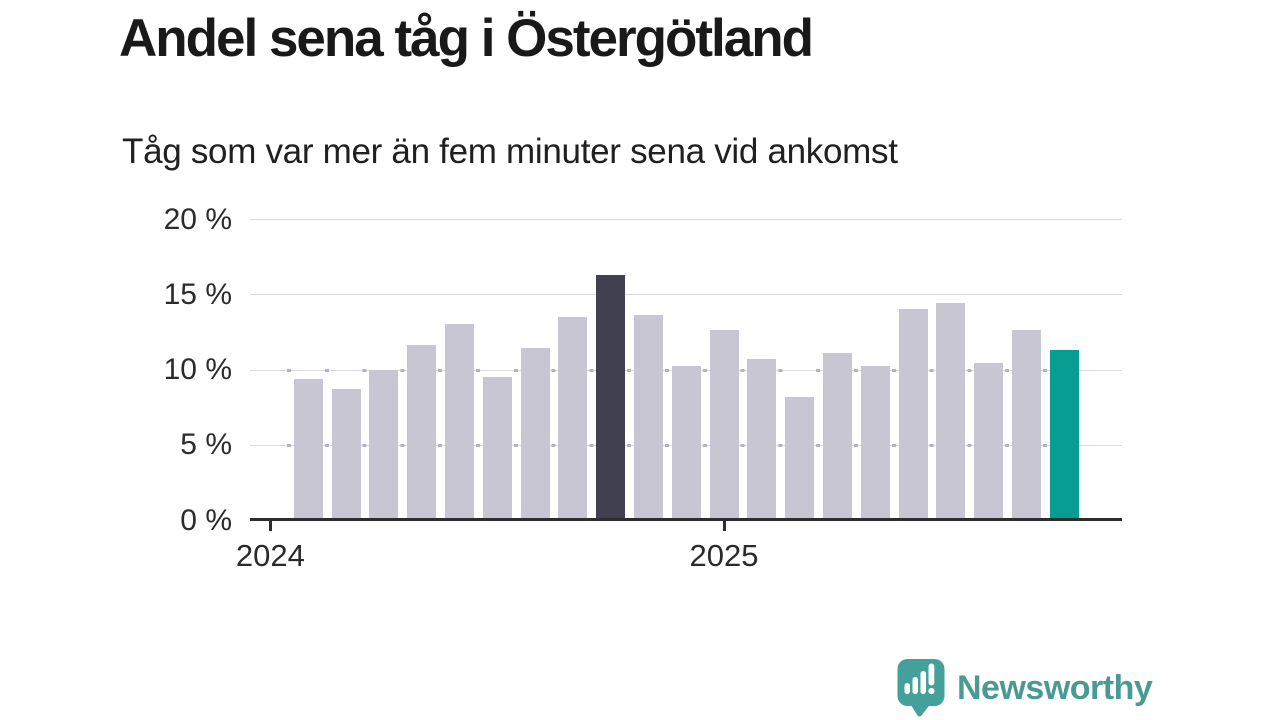 Image resolution: width=1280 pixels, height=720 pixels. Describe the element at coordinates (724, 526) in the screenshot. I see `x-axis-tick-2025` at that location.